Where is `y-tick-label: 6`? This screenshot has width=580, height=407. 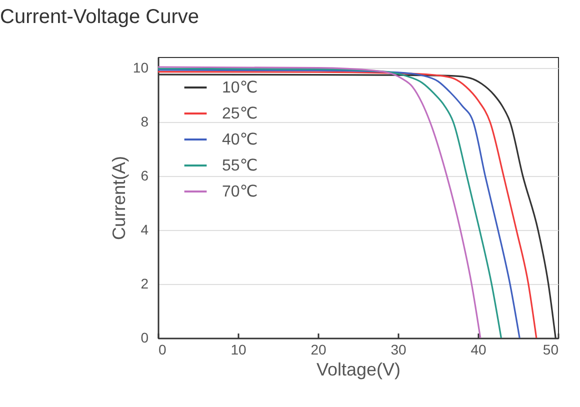
y-tick-label: 6 is located at coordinates (144, 175).